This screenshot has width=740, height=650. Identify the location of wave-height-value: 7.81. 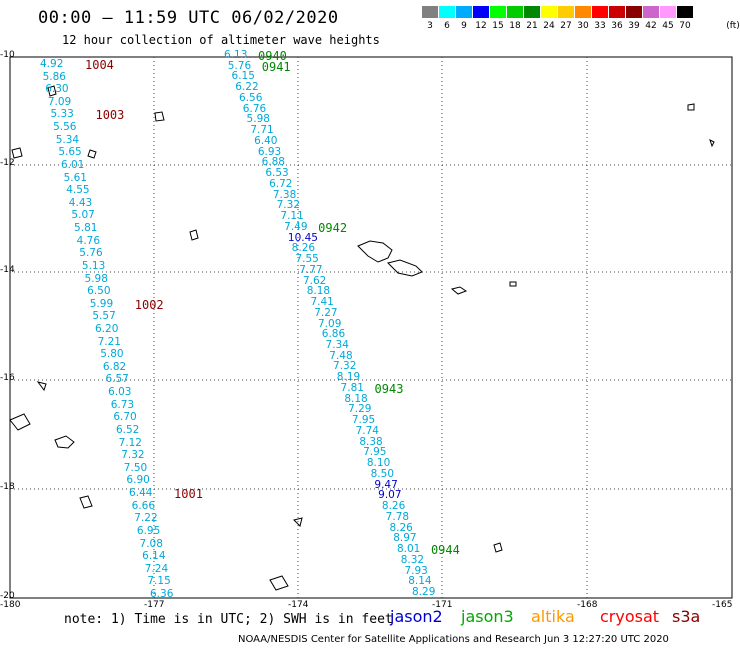
(352, 387).